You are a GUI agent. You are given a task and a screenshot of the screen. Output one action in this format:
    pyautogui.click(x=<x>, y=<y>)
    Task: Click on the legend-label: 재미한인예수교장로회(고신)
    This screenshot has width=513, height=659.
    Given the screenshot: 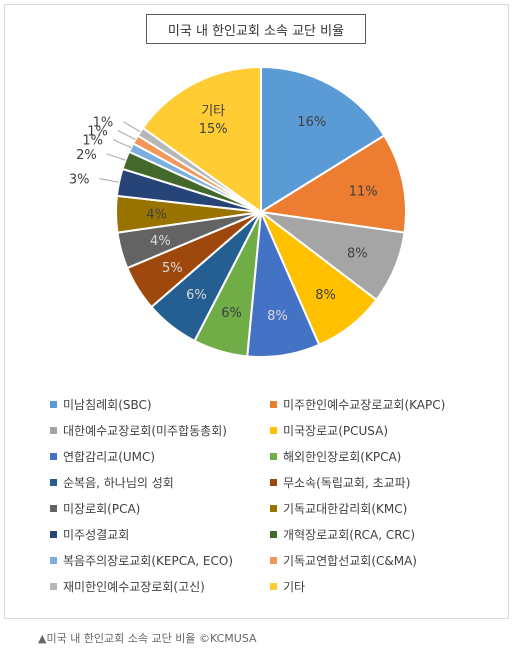 What is the action you would take?
    pyautogui.click(x=134, y=587)
    